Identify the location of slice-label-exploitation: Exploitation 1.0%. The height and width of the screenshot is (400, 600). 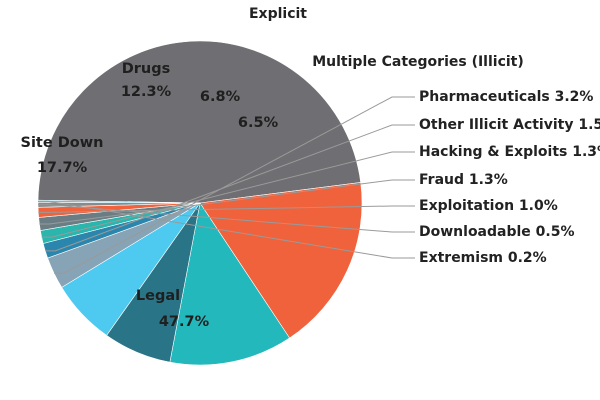
(488, 206).